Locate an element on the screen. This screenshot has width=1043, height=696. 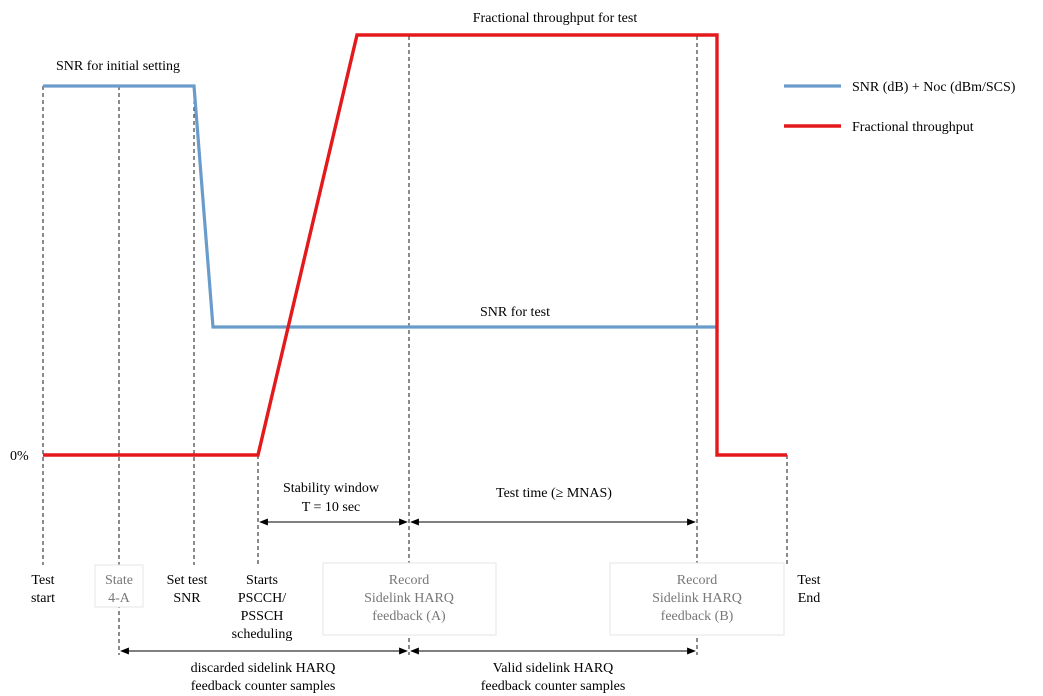
record-b-label-3: feedback (B) is located at coordinates (697, 616).